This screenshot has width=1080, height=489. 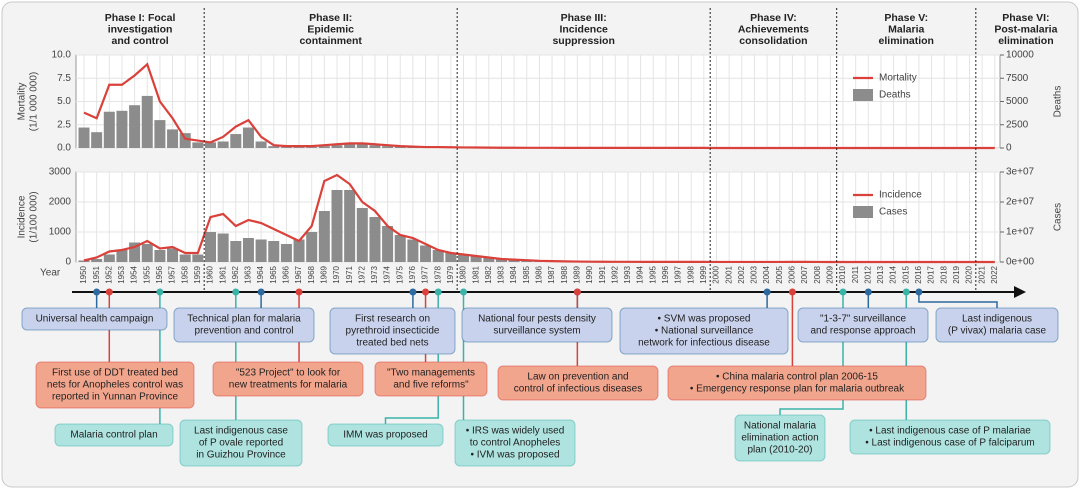 What do you see at coordinates (374, 274) in the screenshot?
I see `x-tick-label: 1973` at bounding box center [374, 274].